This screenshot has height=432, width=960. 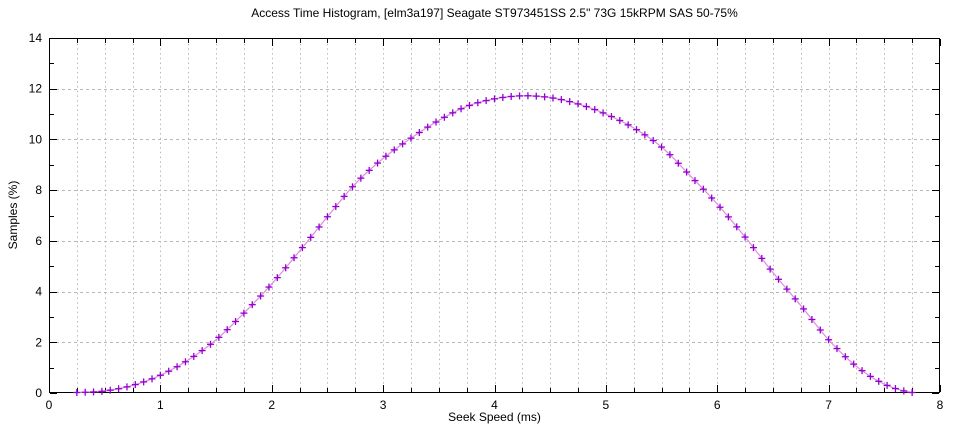 I want to click on x-axis-label: Seek Speed (ms), so click(x=494, y=417).